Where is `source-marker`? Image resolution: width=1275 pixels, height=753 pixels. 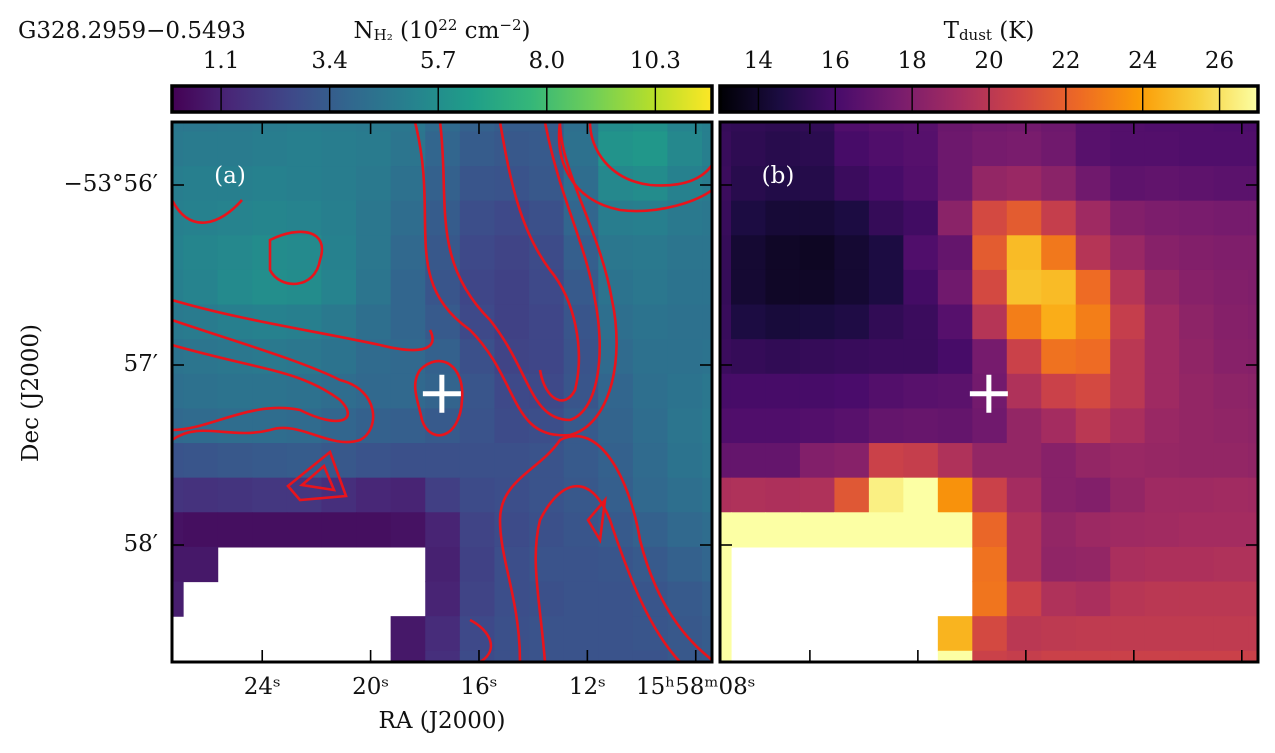
source-marker is located at coordinates (988, 393).